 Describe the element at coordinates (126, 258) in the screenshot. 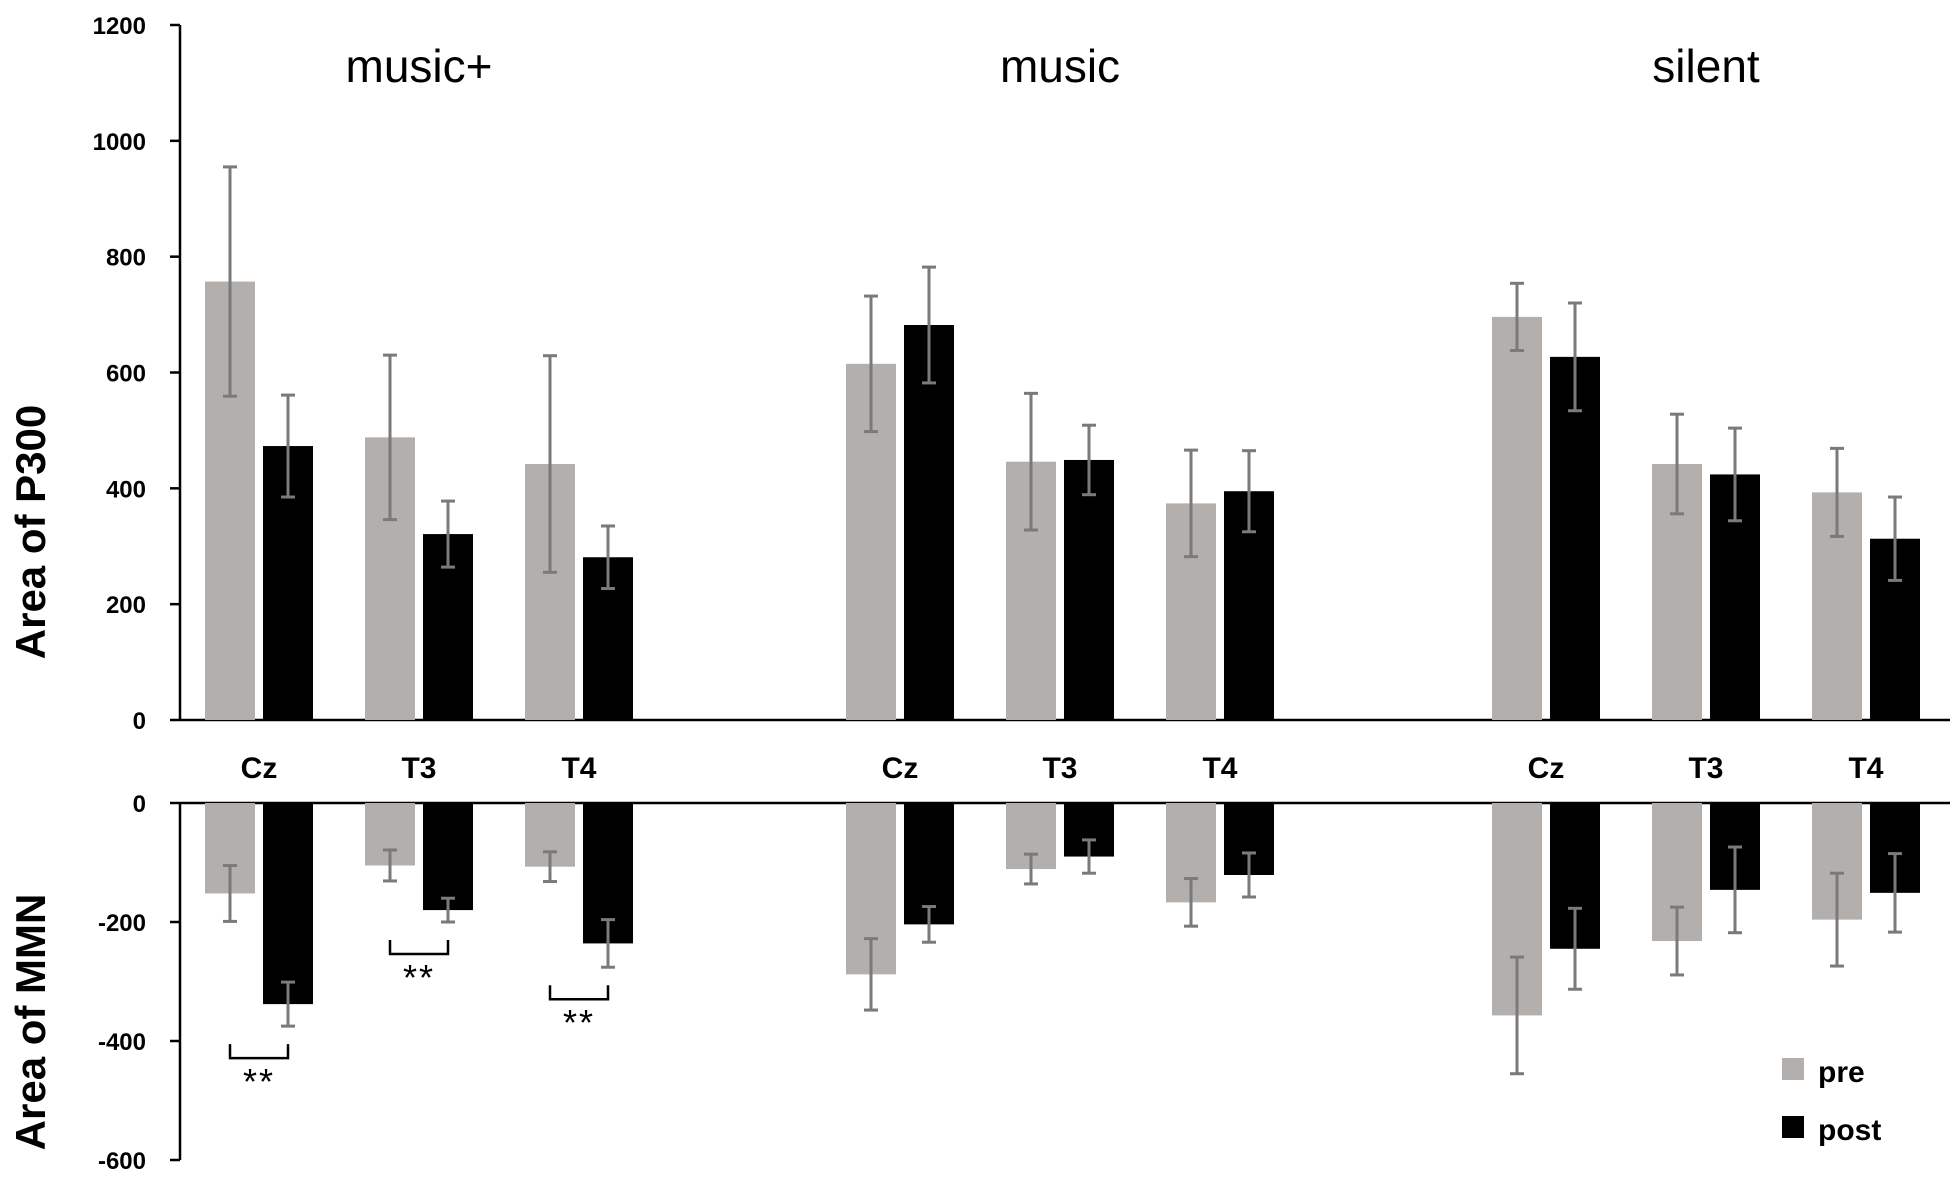

I see `y-tick-label: 800` at that location.